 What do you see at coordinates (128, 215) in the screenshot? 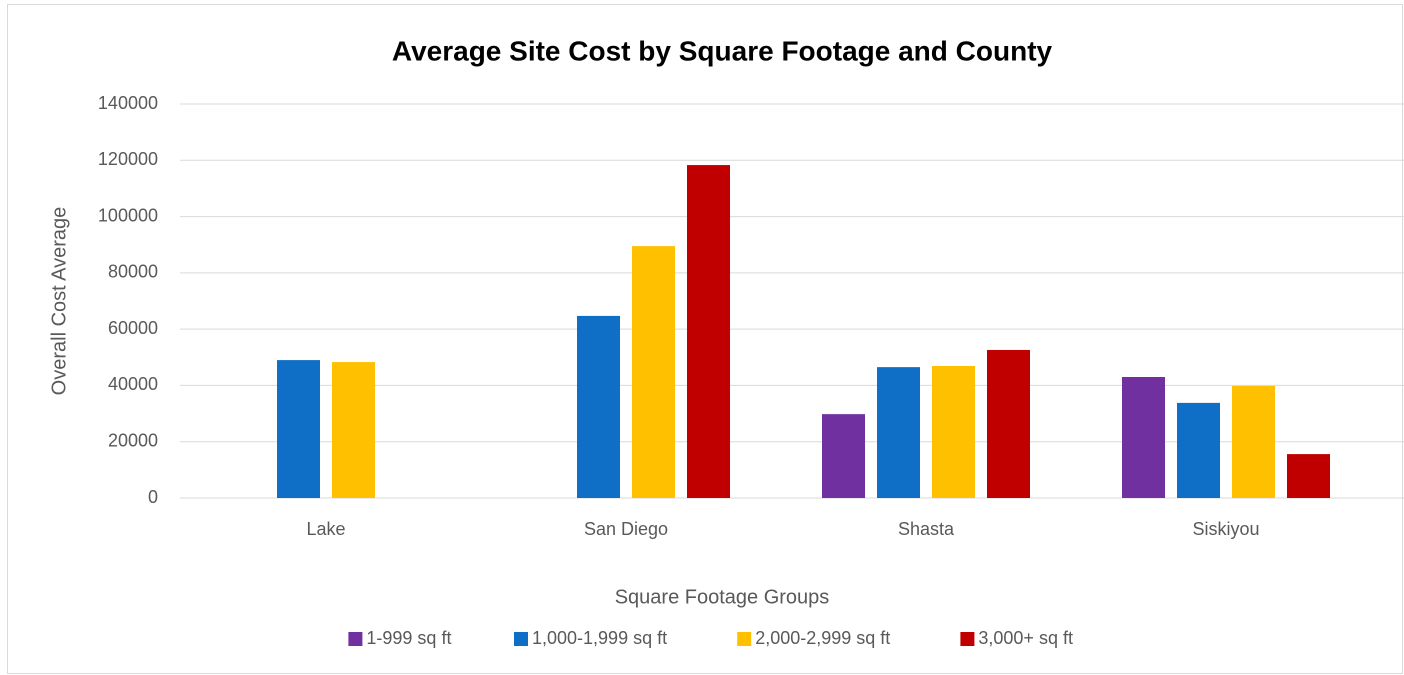
I see `y-tick-label: 100000` at bounding box center [128, 215].